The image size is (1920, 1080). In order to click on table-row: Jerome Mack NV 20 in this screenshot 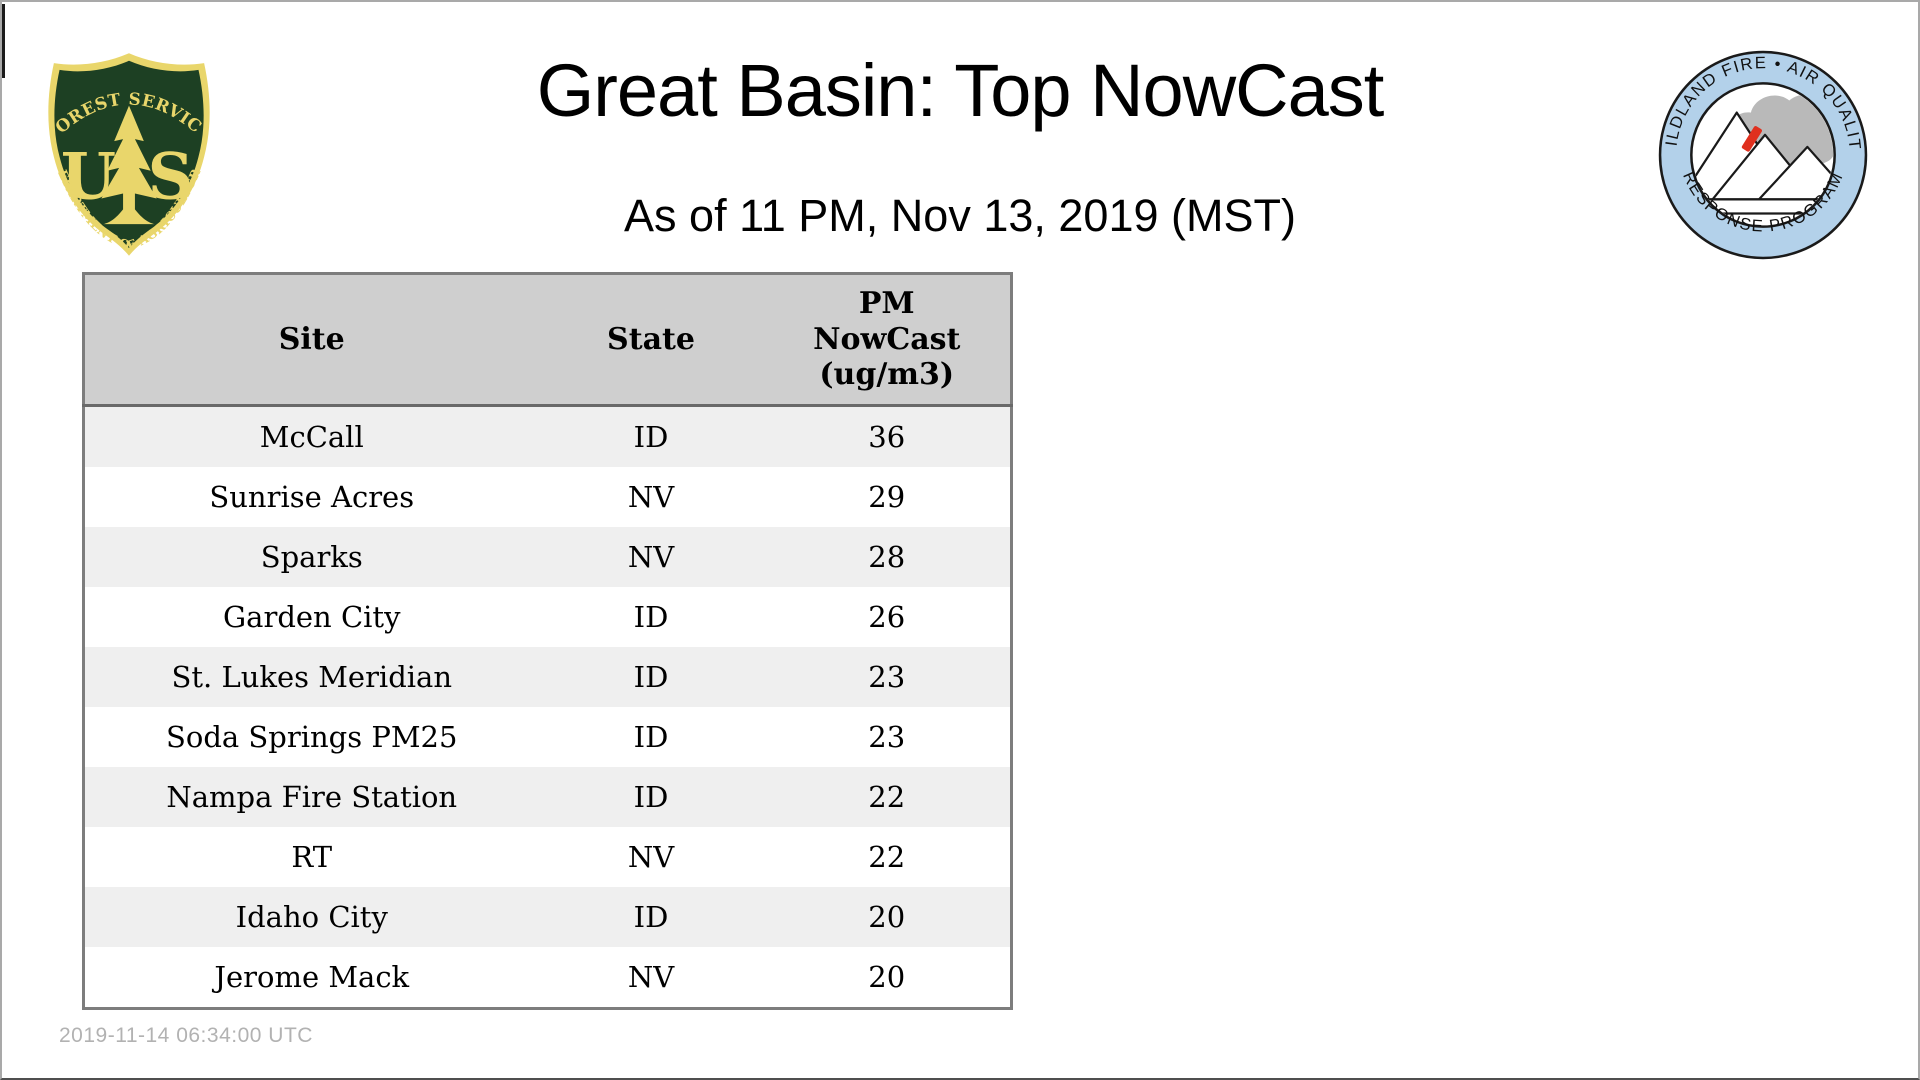, I will do `click(547, 978)`.